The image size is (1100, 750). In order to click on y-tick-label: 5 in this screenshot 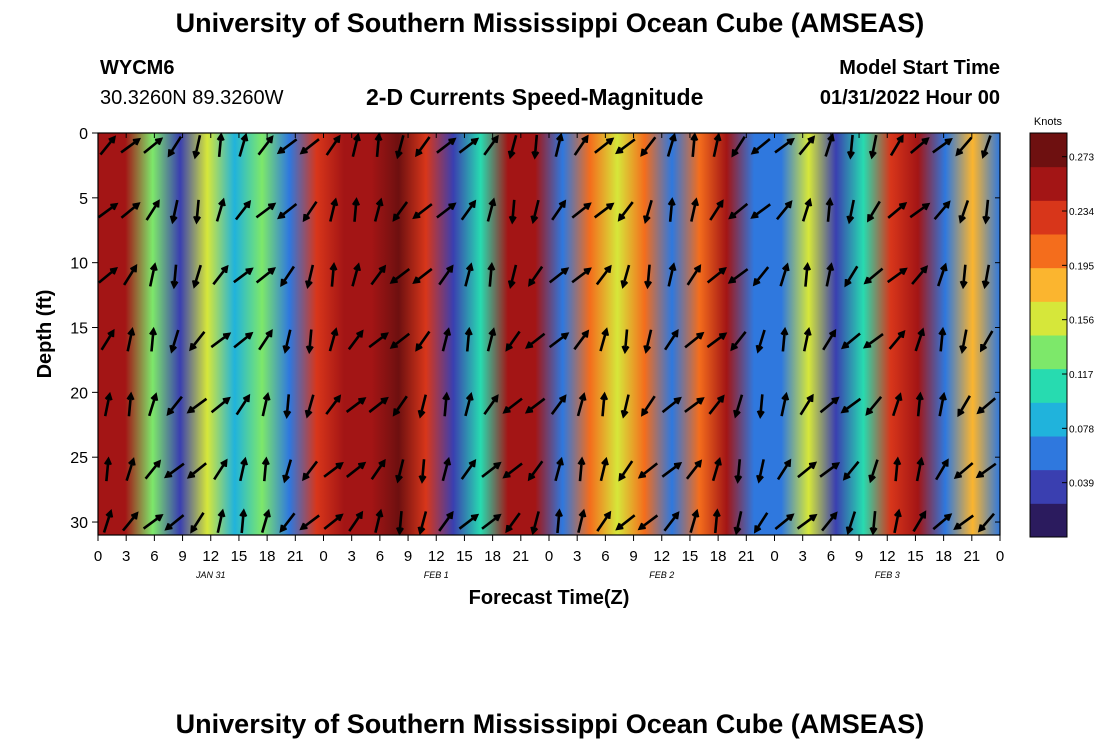, I will do `click(83, 199)`.